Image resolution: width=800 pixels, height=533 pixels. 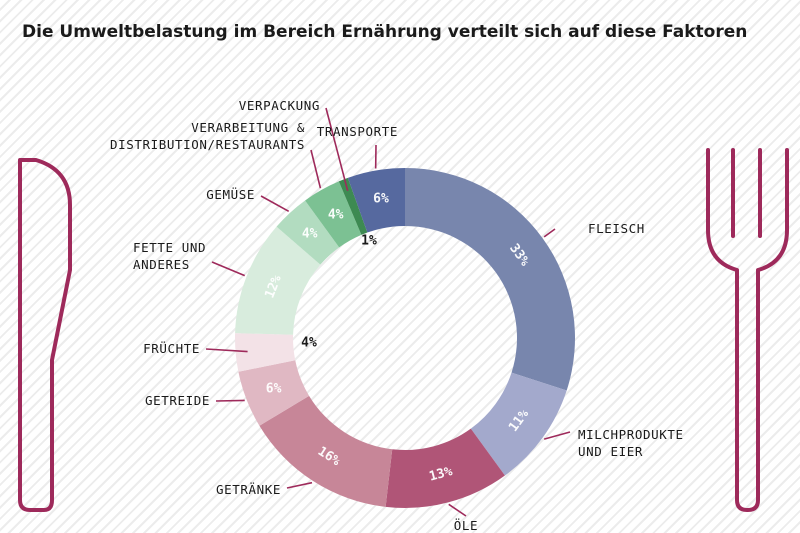 What do you see at coordinates (316, 169) in the screenshot?
I see `leader-line-verarbeitung-distribution-restaurants` at bounding box center [316, 169].